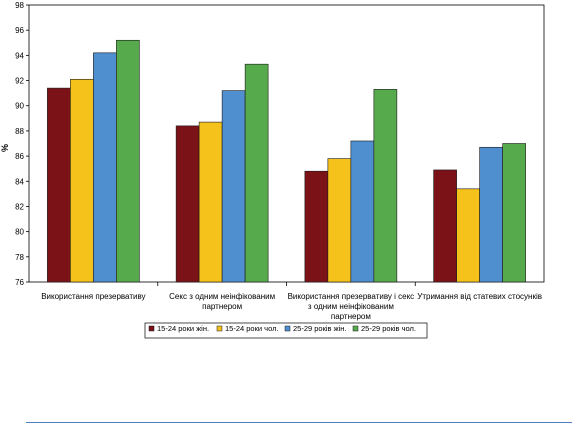 This screenshot has height=426, width=572. What do you see at coordinates (19, 156) in the screenshot?
I see `y-tick-label: 86` at bounding box center [19, 156].